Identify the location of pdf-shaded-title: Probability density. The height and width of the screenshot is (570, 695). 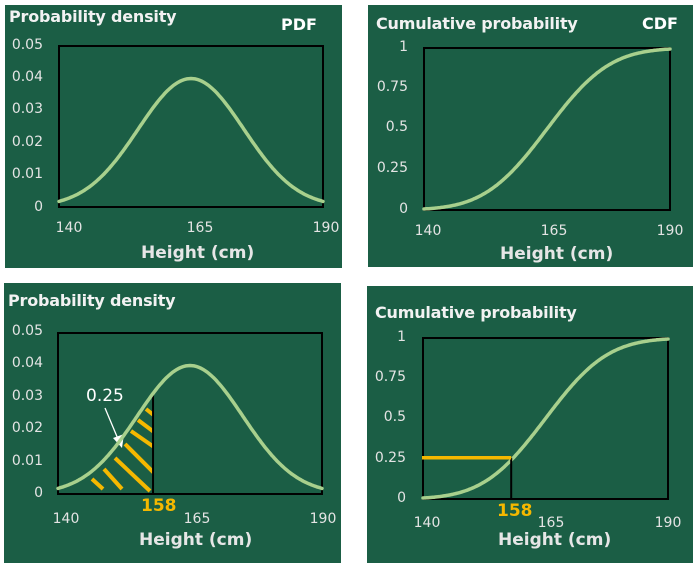
(92, 300).